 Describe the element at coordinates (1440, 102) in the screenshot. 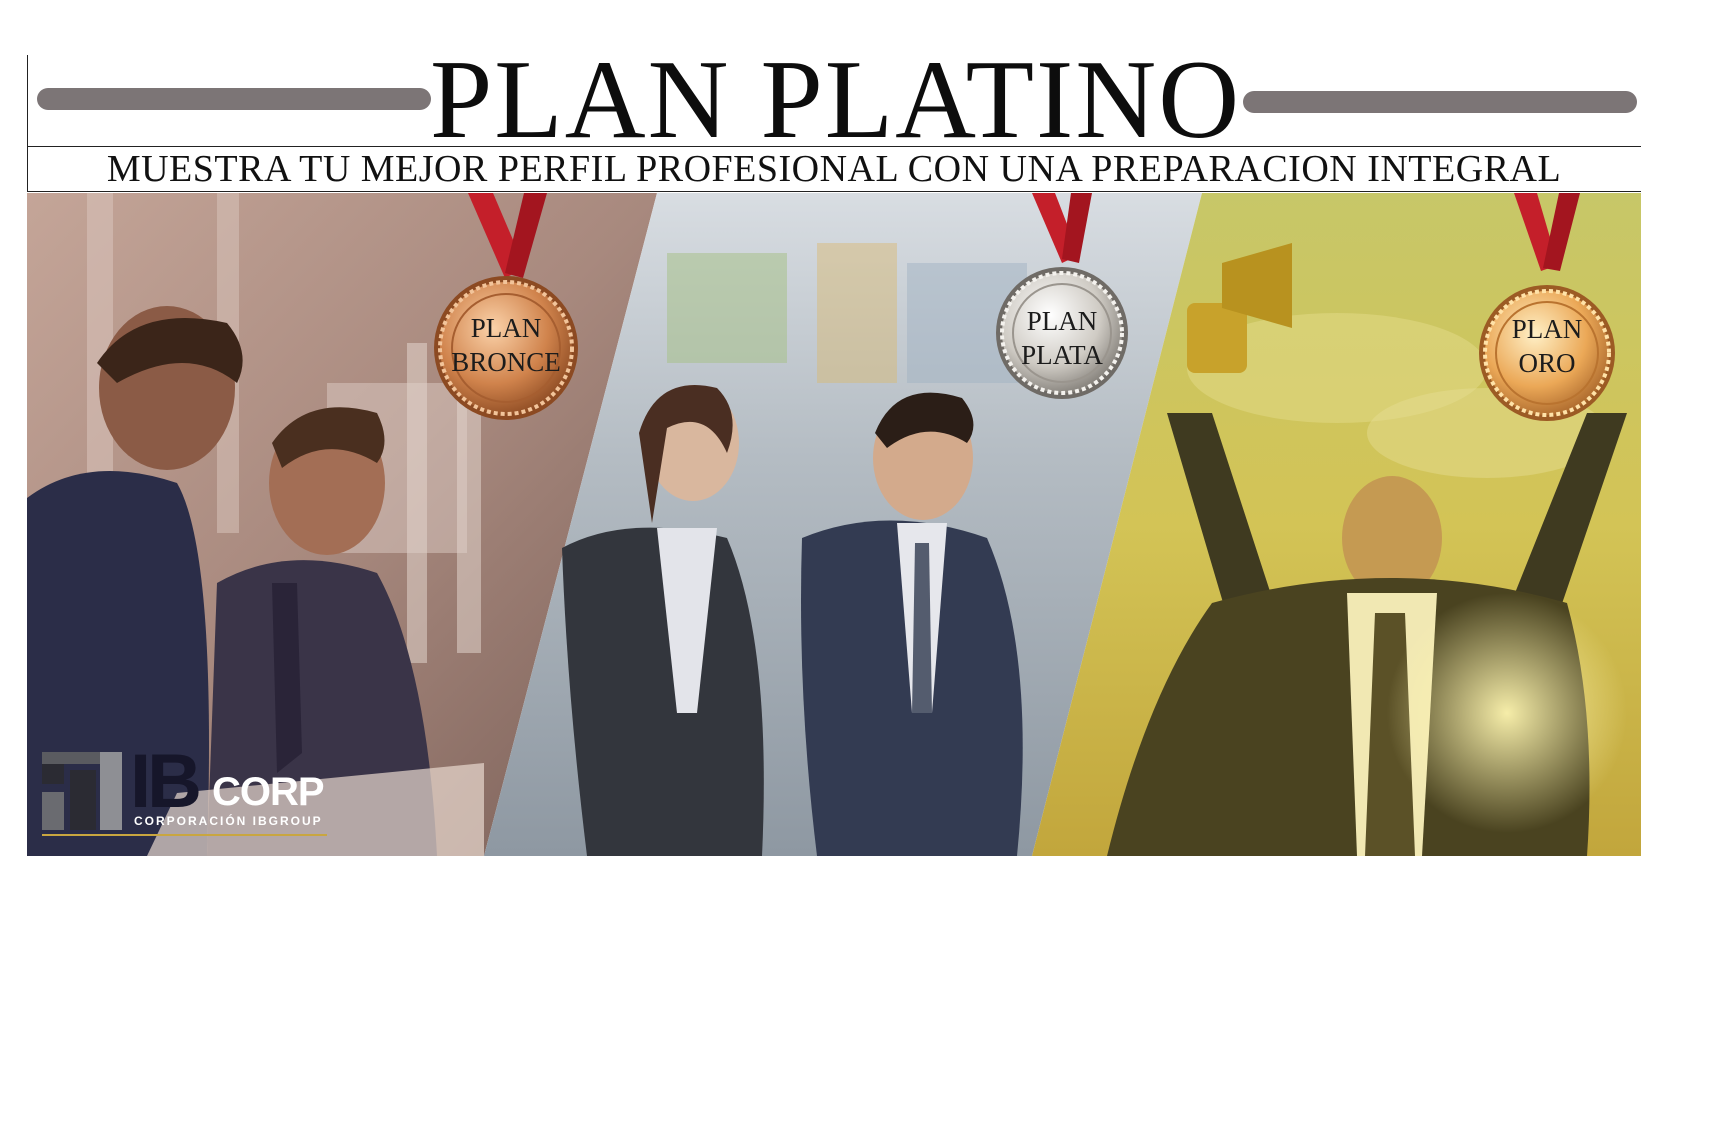

I see `decorative-bar-right` at that location.